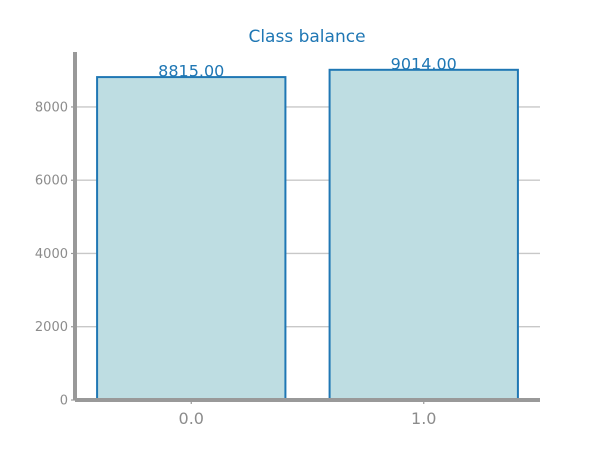 Image resolution: width=600 pixels, height=450 pixels. I want to click on bar-value-label: 9014.00, so click(424, 63).